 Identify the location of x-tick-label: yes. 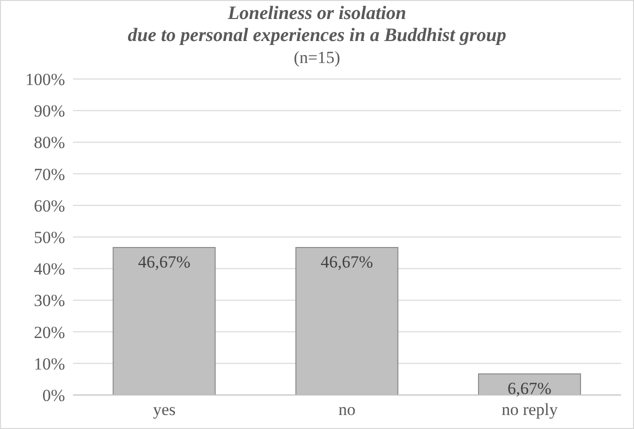
(164, 410).